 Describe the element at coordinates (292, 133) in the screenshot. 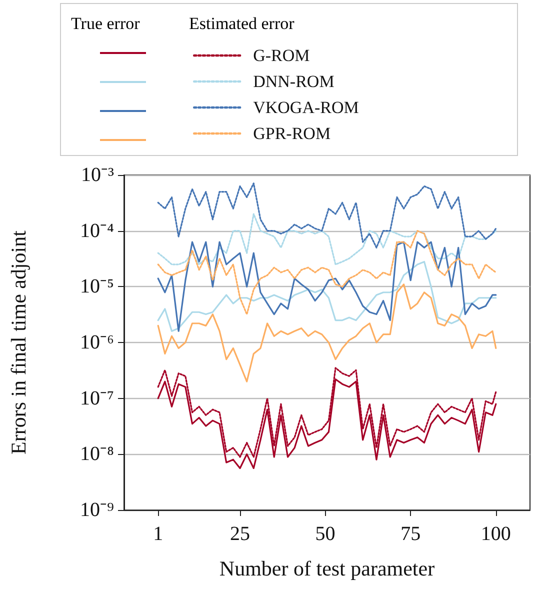

I see `legend-label: GPR-ROM` at that location.